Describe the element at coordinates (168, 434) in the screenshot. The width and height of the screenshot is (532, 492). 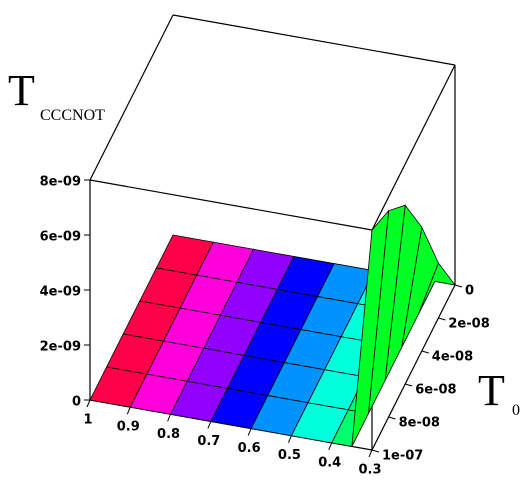
I see `x-tick-label: 0.8` at that location.